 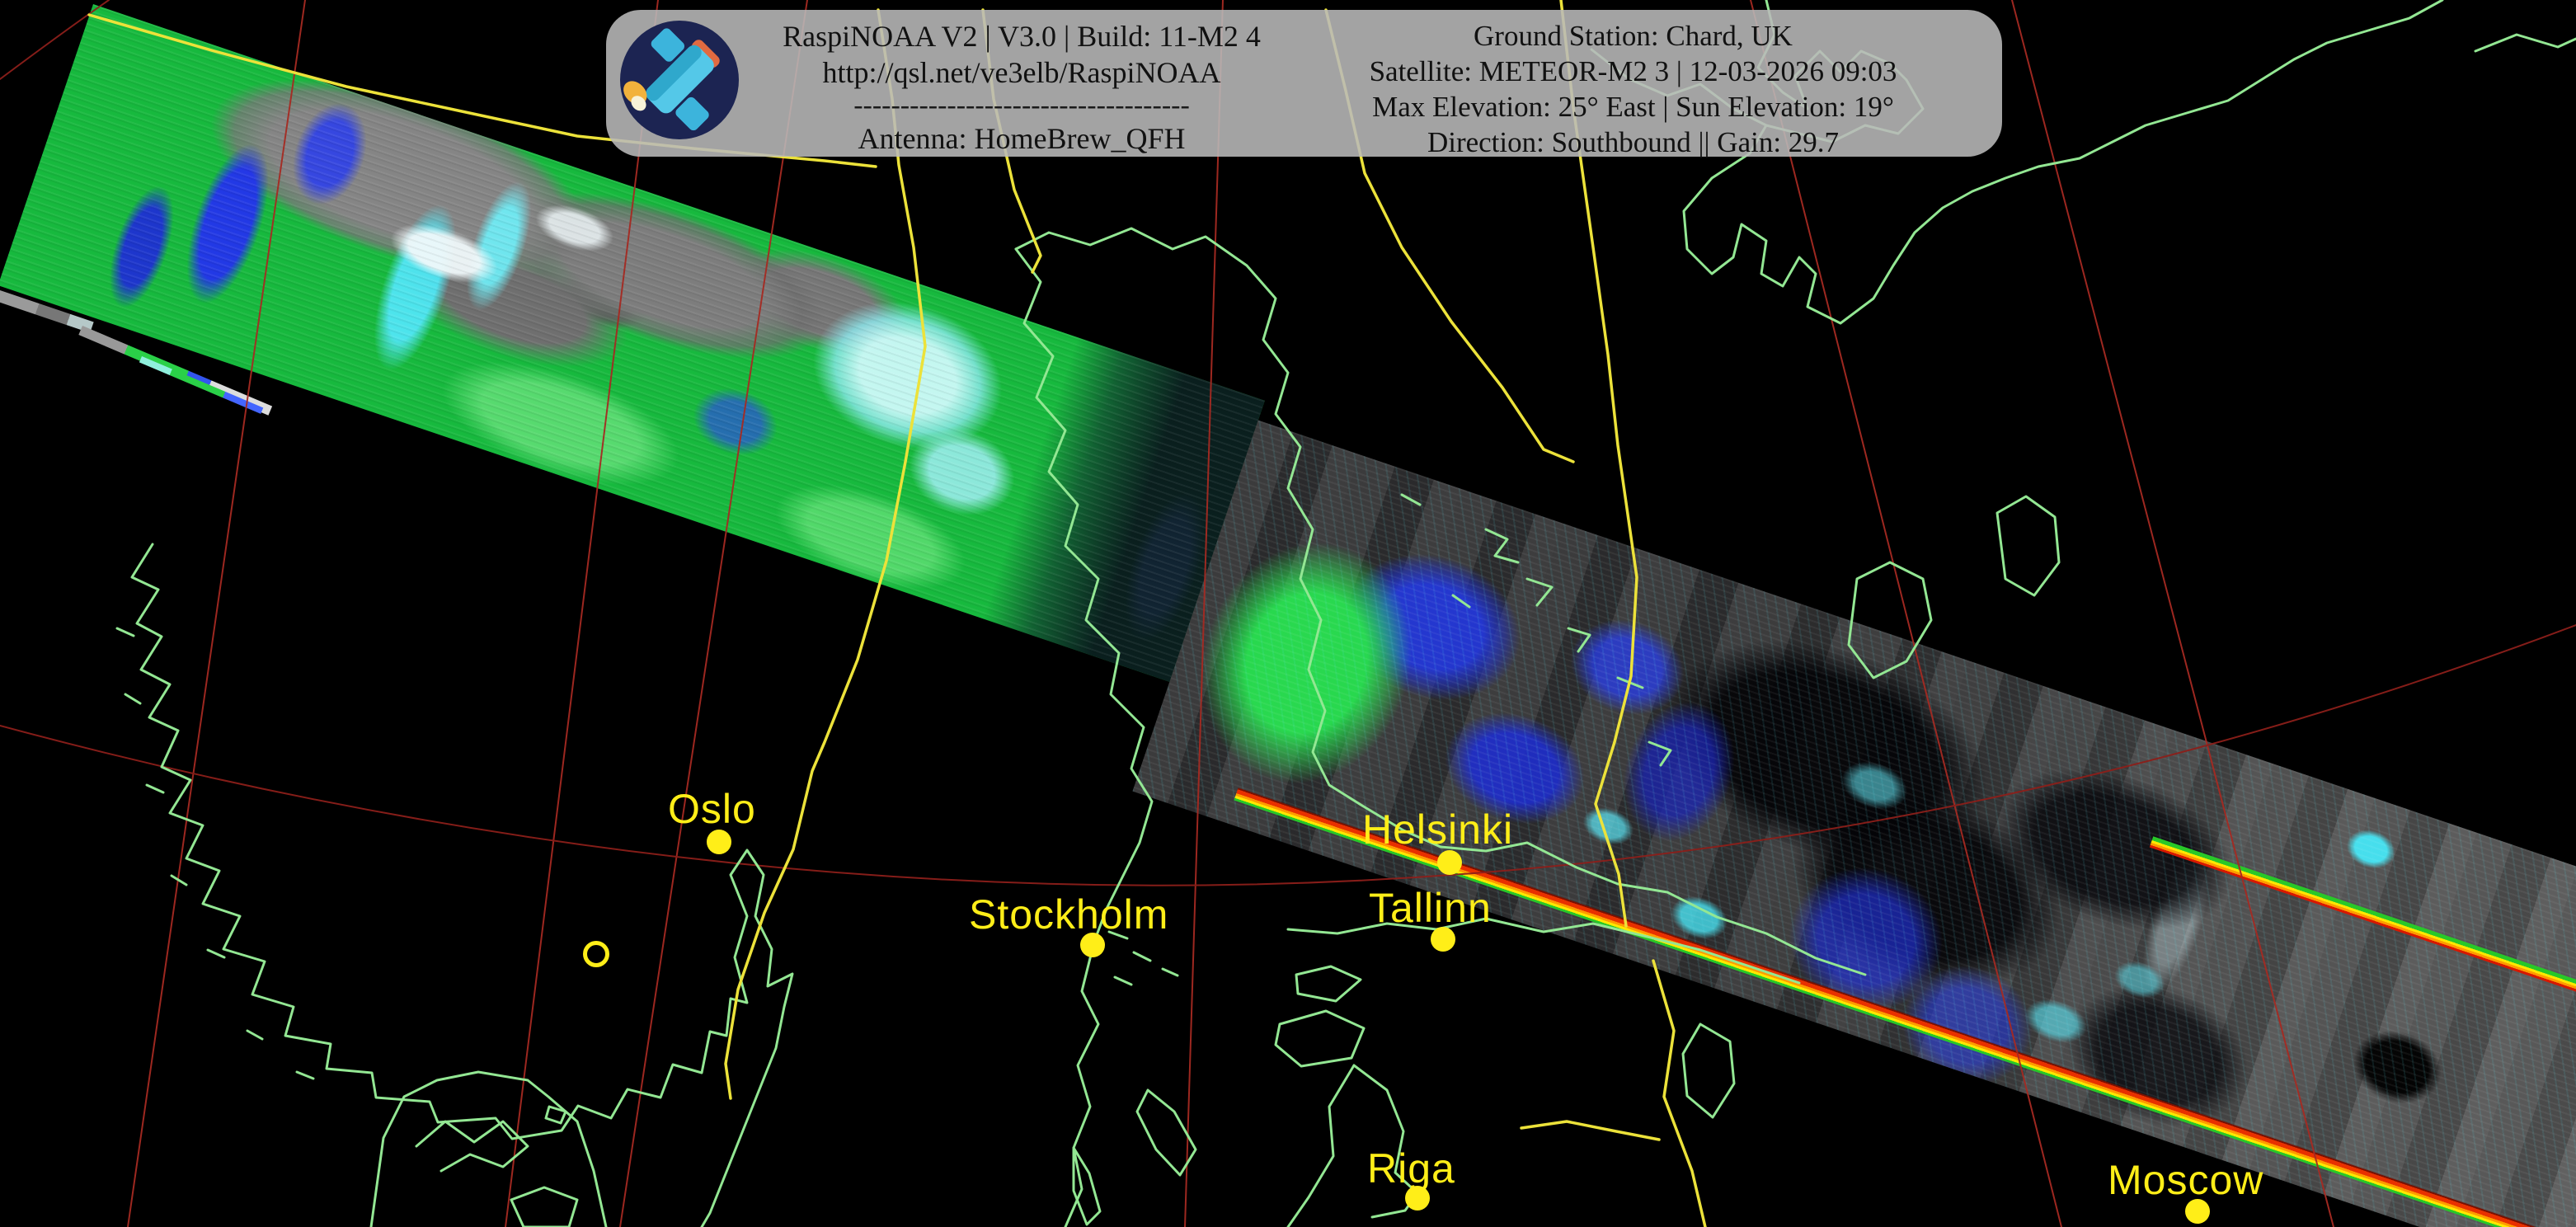 What do you see at coordinates (1443, 939) in the screenshot?
I see `city-dot-tallinn` at bounding box center [1443, 939].